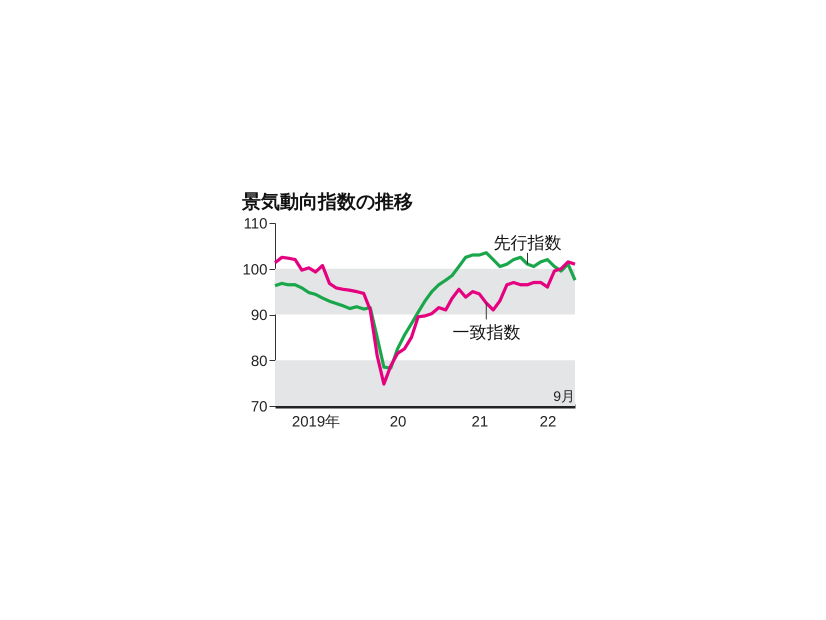 The image size is (826, 620). I want to click on x-tick-label: 21, so click(479, 422).